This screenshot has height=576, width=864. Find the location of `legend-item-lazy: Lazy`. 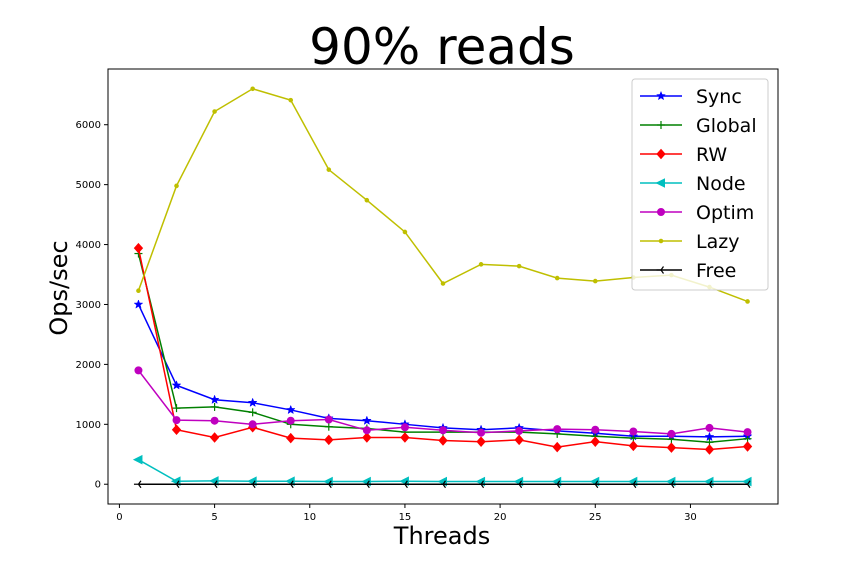

legend-item-lazy: Lazy is located at coordinates (689, 242).